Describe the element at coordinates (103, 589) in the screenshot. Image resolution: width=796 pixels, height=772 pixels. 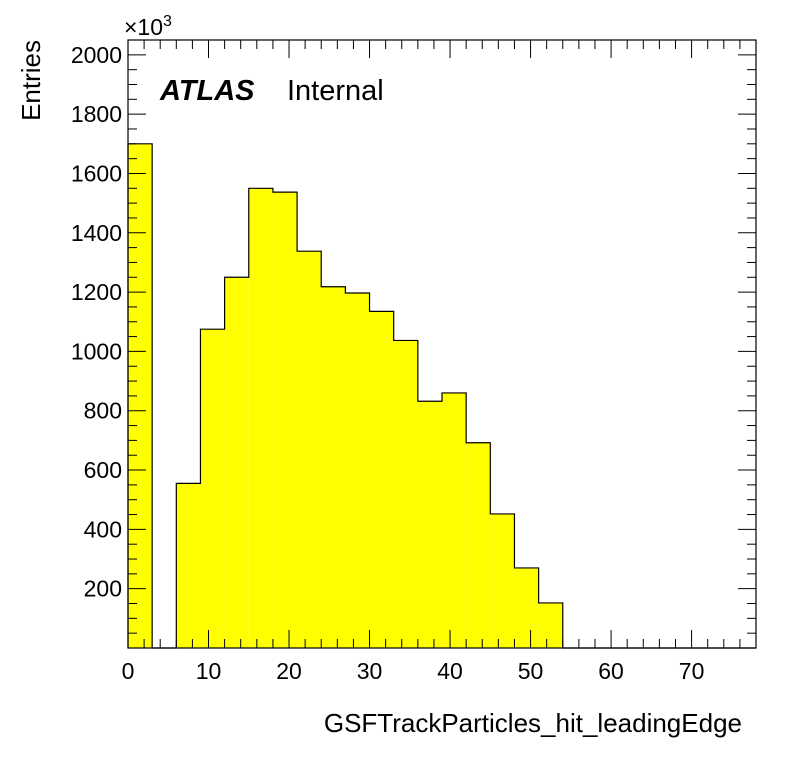
I see `y-tick-label: 200` at that location.